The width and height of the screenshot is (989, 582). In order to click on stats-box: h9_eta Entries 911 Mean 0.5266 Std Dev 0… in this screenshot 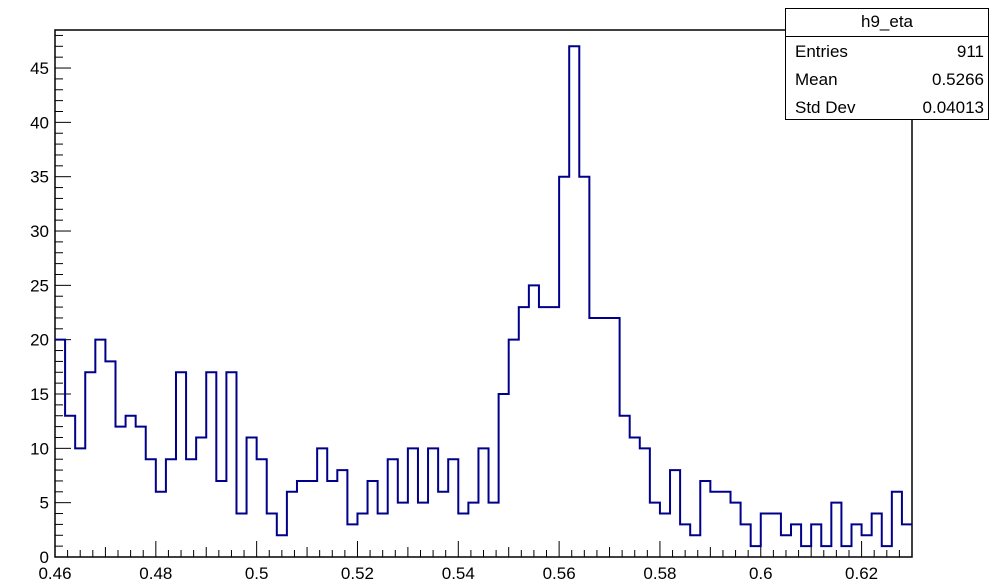, I will do `click(887, 64)`.